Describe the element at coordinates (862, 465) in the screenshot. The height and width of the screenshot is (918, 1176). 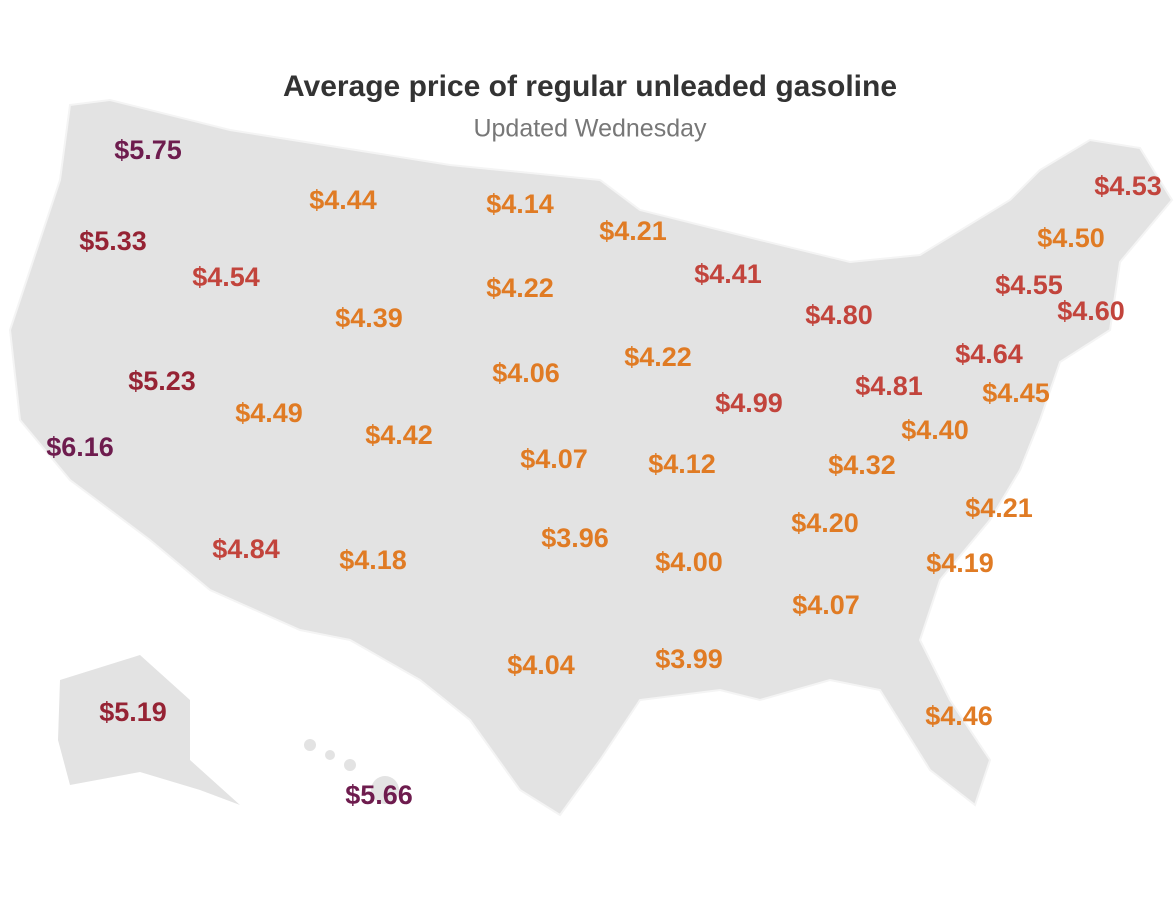
I see `price-label: $4.32` at that location.